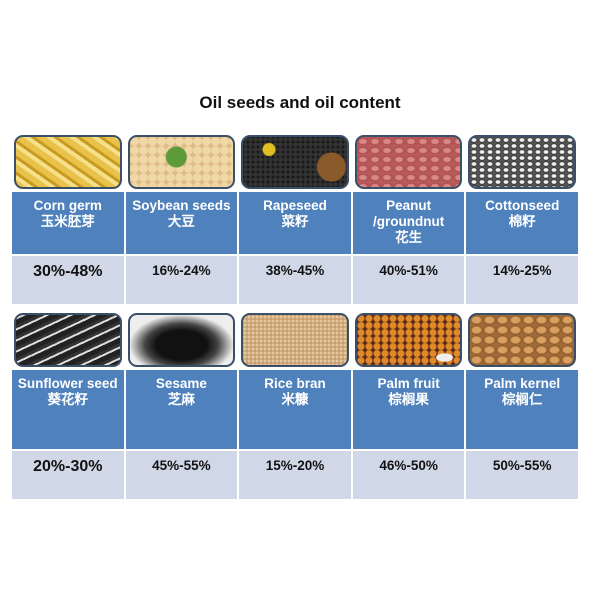 The width and height of the screenshot is (600, 600). I want to click on seed-column: Rapeseed 菜籽 38%-45%, so click(295, 219).